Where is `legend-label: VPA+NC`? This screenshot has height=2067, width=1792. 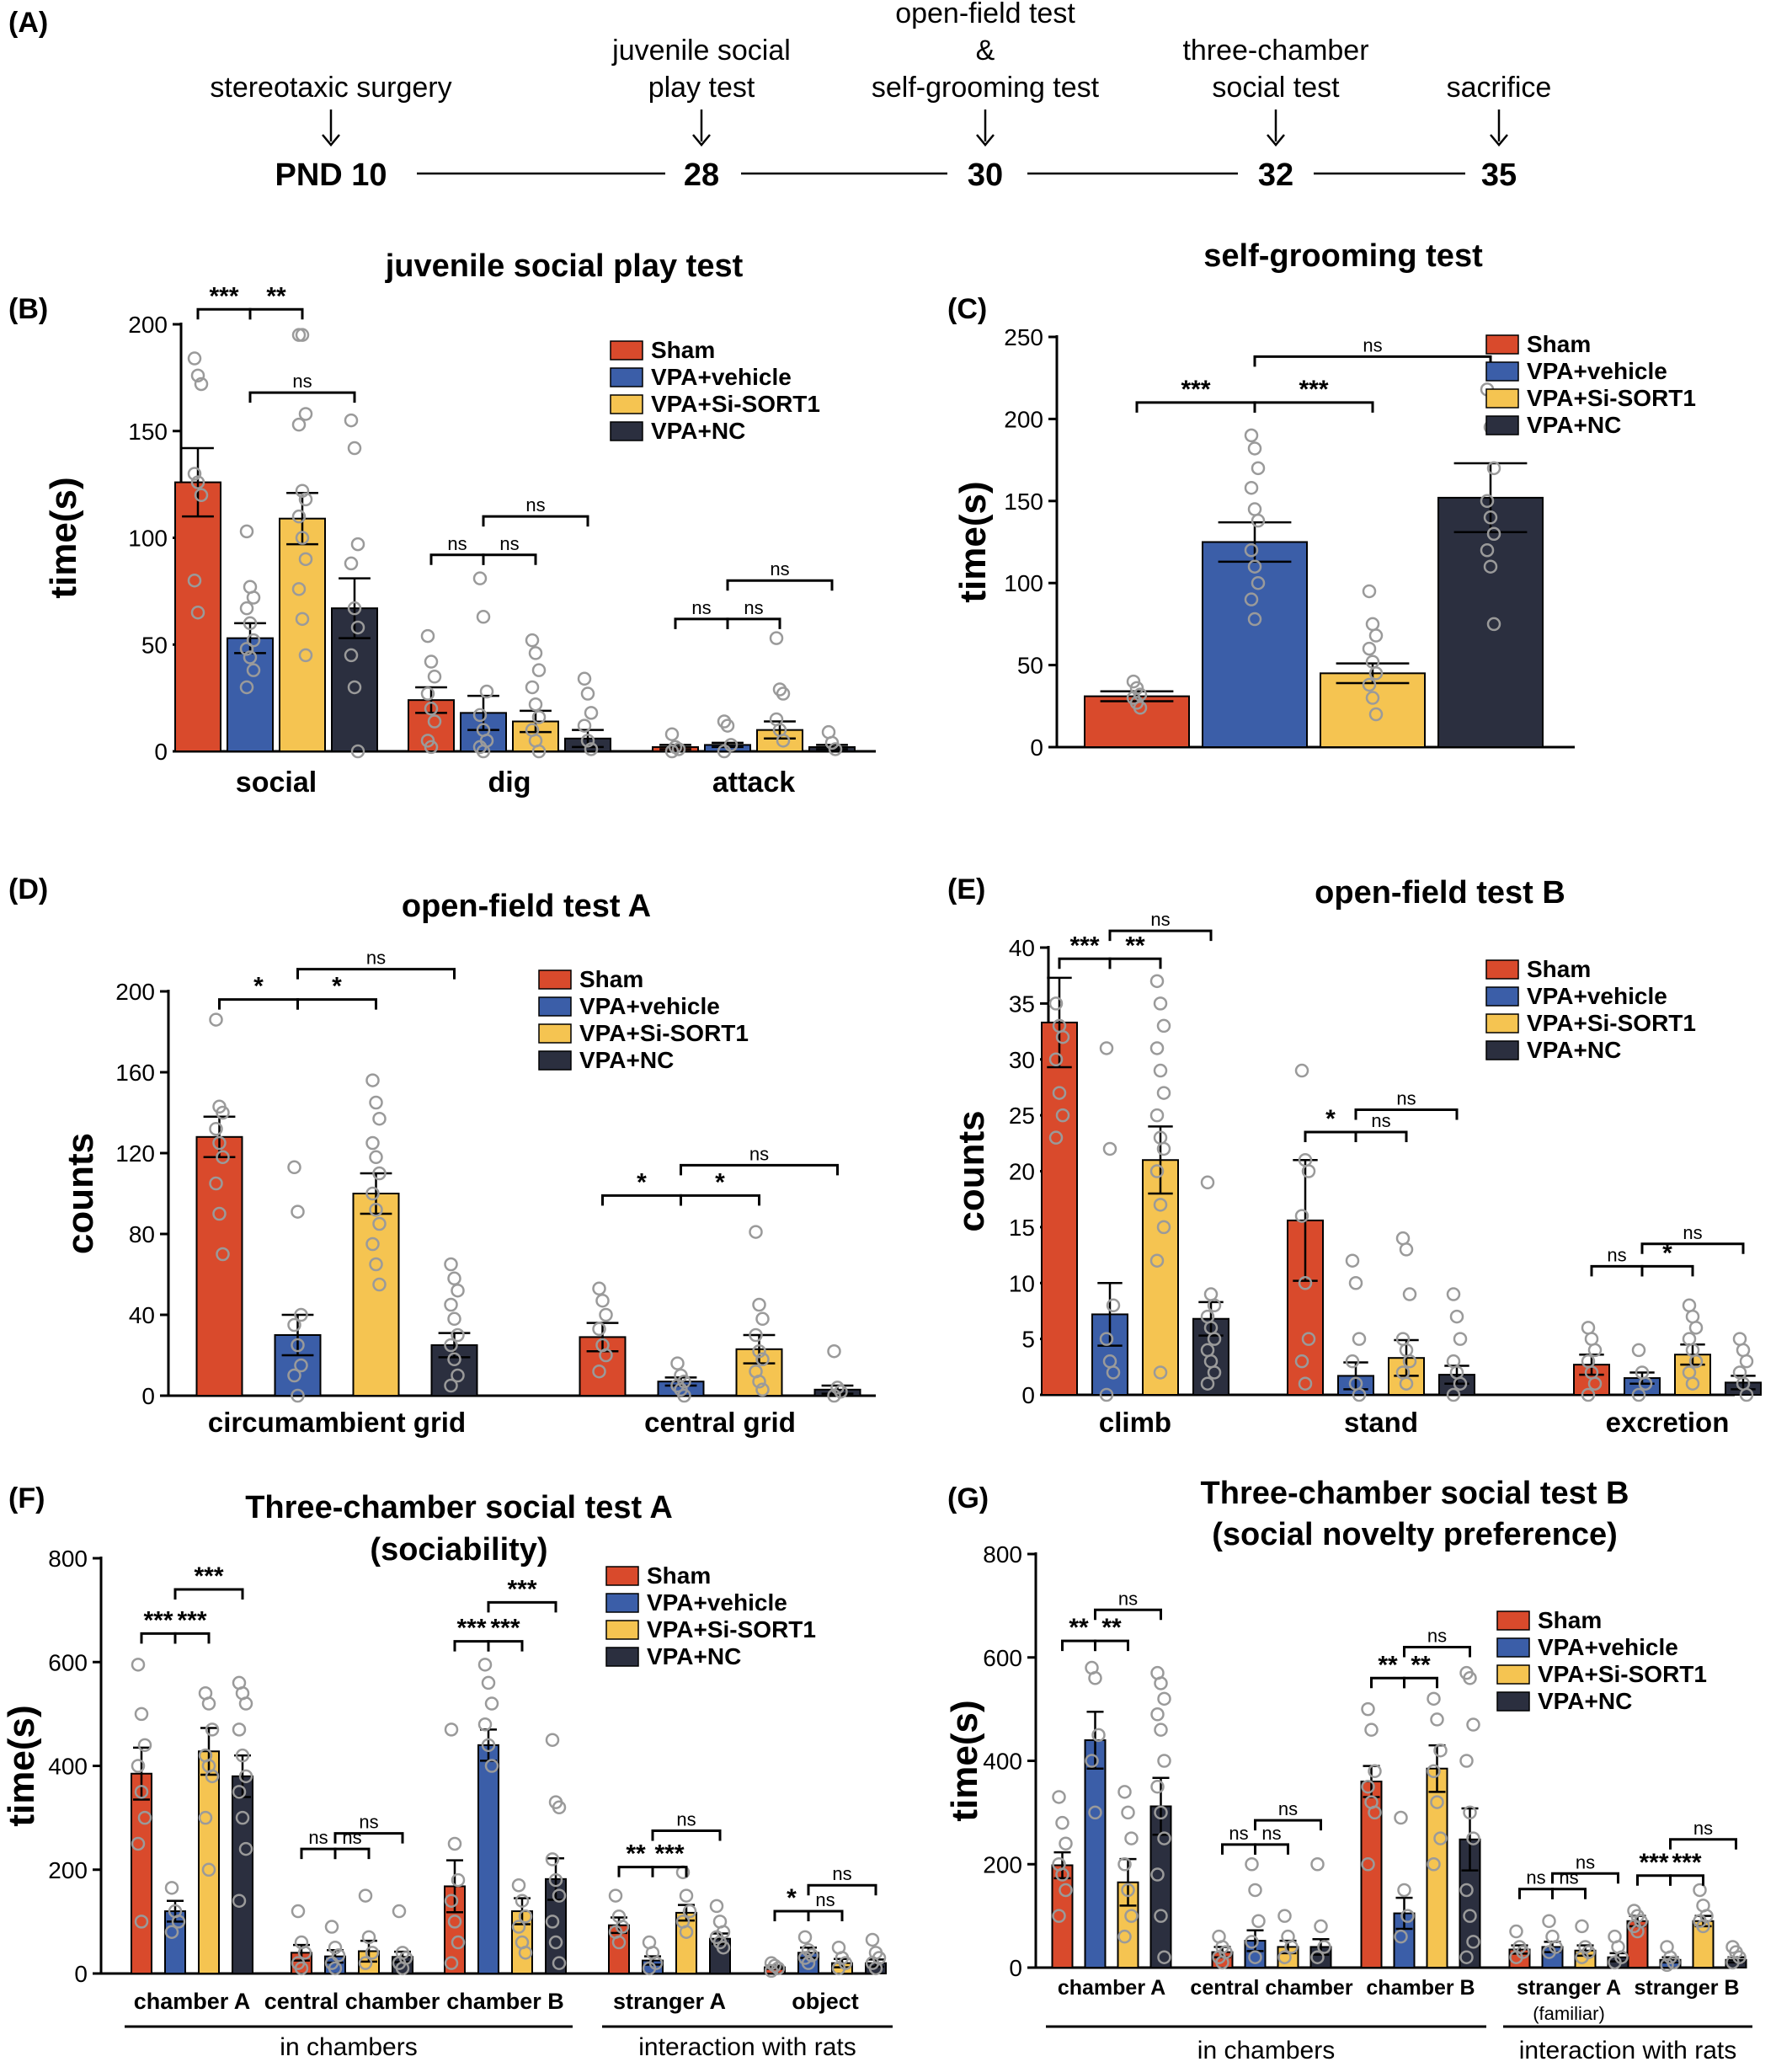
legend-label: VPA+NC is located at coordinates (694, 1656).